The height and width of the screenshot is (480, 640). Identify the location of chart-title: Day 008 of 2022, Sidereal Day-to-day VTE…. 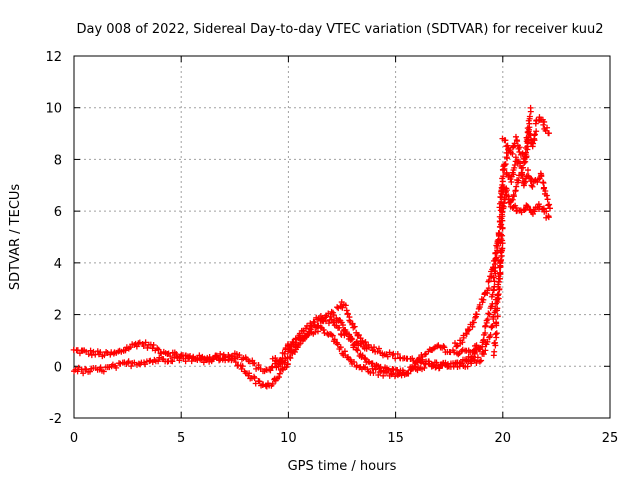
(339, 29).